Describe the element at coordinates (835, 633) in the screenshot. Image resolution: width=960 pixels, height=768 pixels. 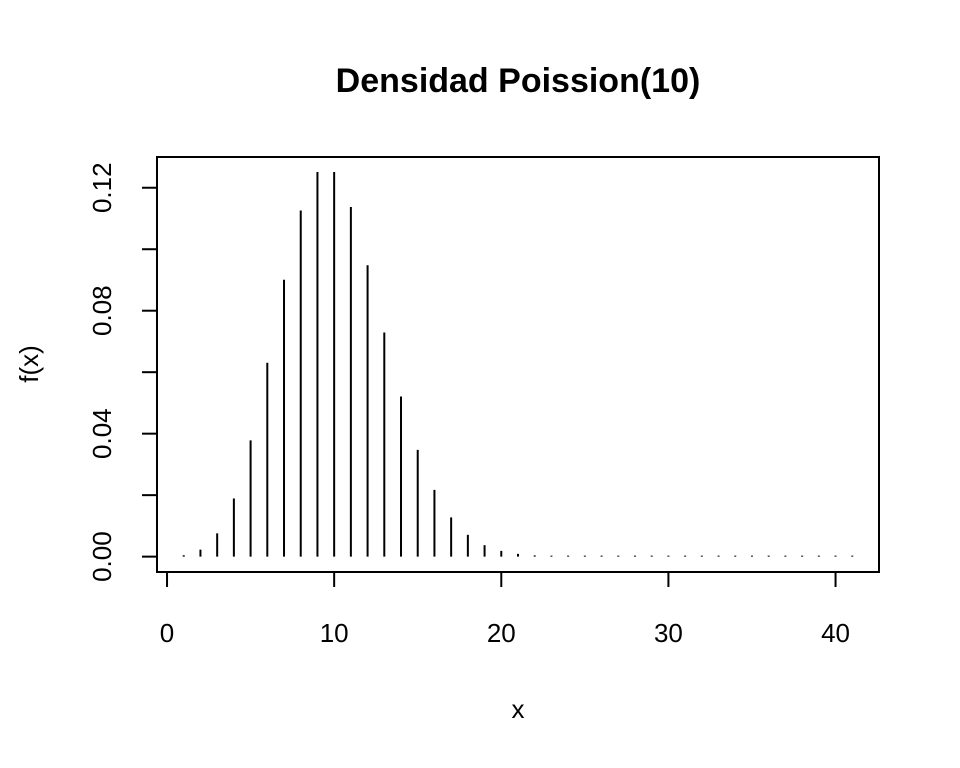
I see `x-tick-label: 40` at that location.